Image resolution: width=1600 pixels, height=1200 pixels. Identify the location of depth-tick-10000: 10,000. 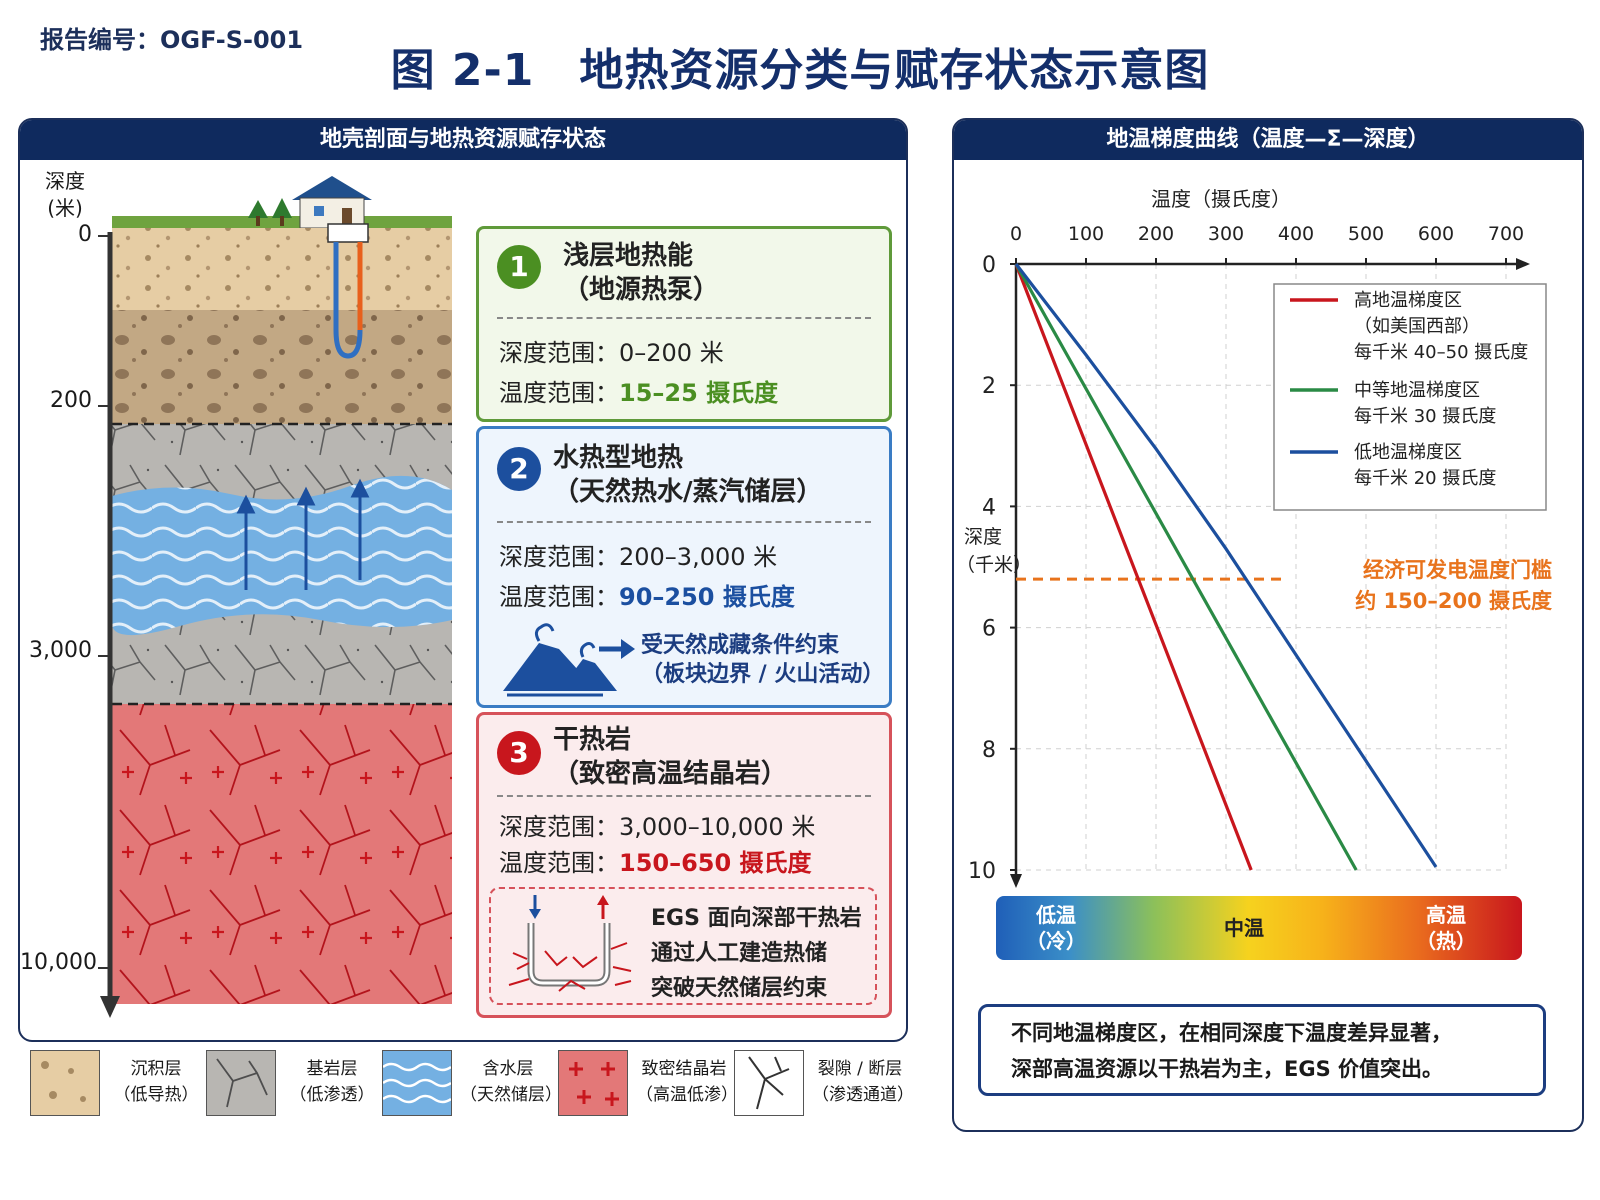
(58, 962).